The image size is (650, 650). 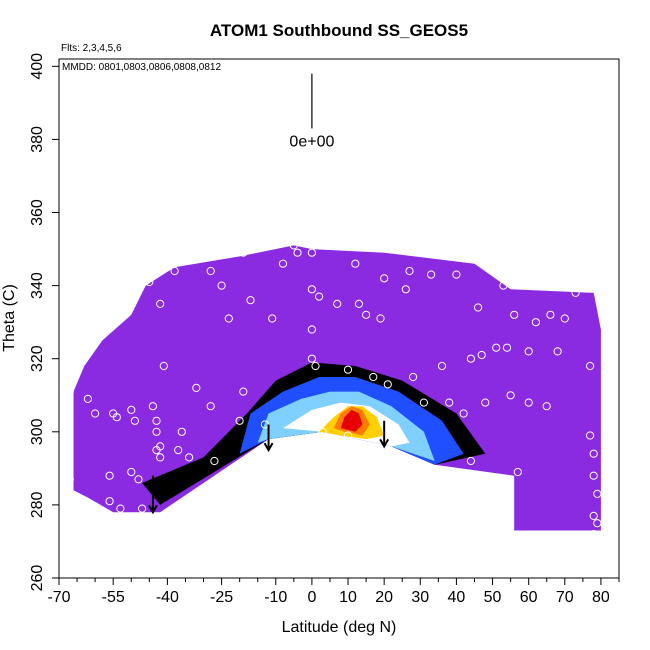 What do you see at coordinates (384, 597) in the screenshot?
I see `x-tick-label: 20` at bounding box center [384, 597].